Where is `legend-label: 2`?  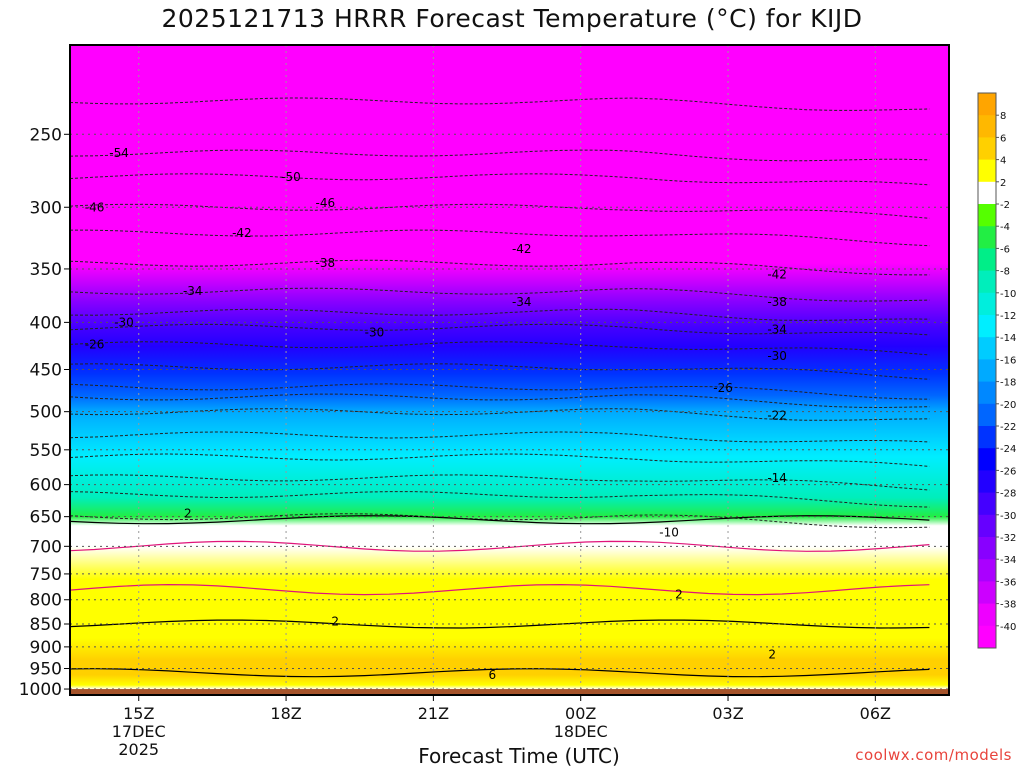
legend-label: 2 is located at coordinates (1003, 183).